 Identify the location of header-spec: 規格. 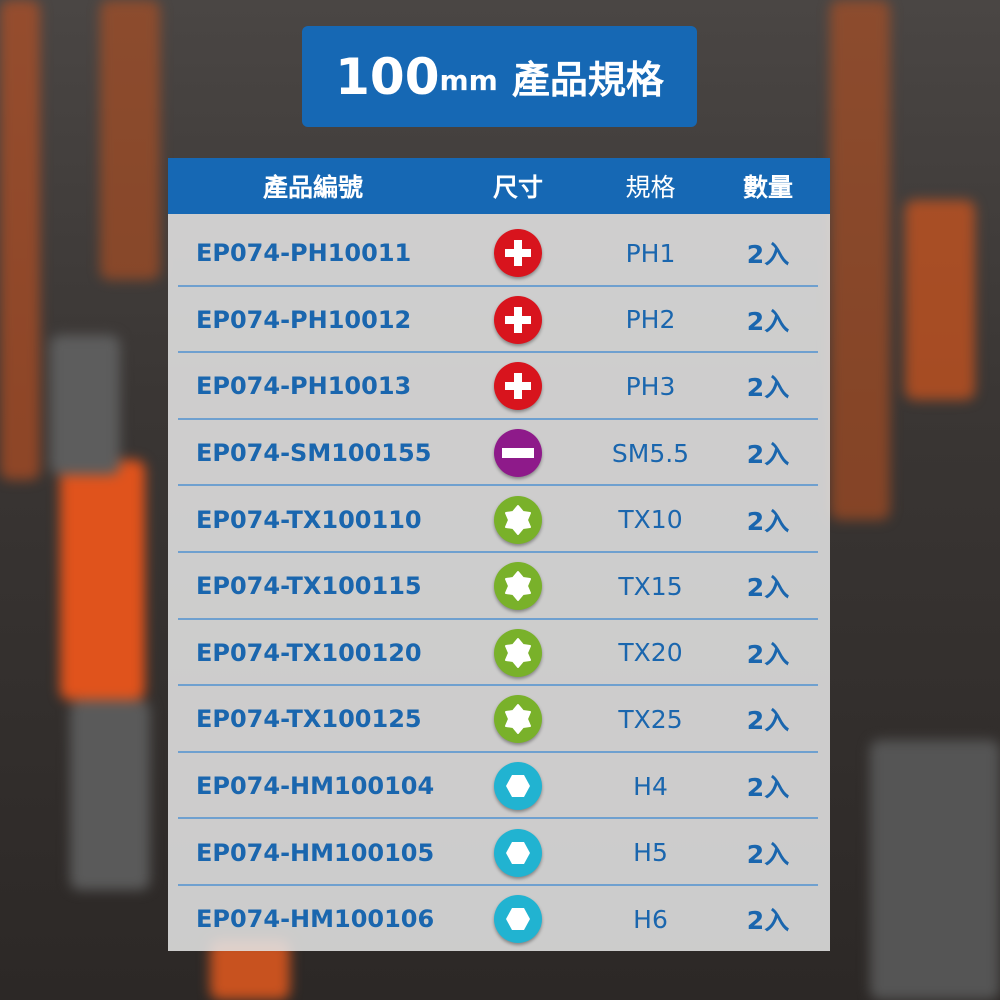
(650, 187).